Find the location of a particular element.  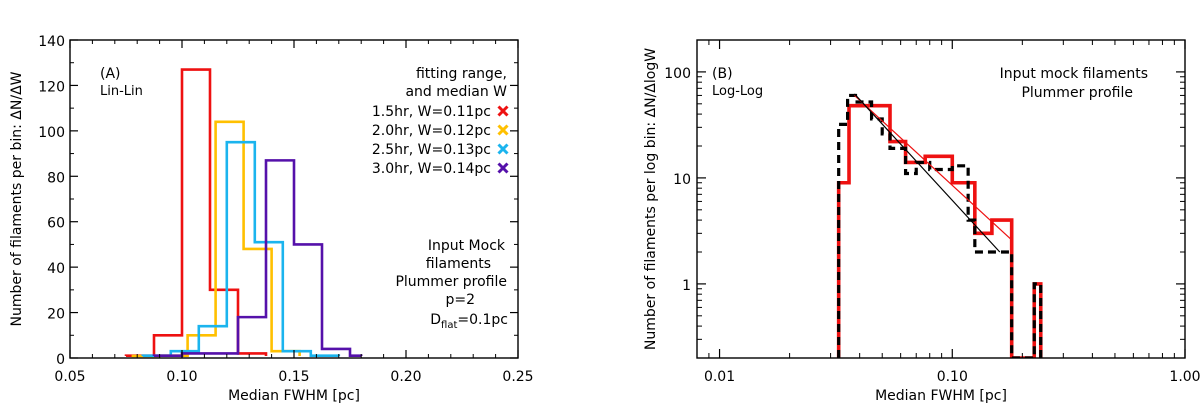

panel-a-legend-markers is located at coordinates (503, 139).